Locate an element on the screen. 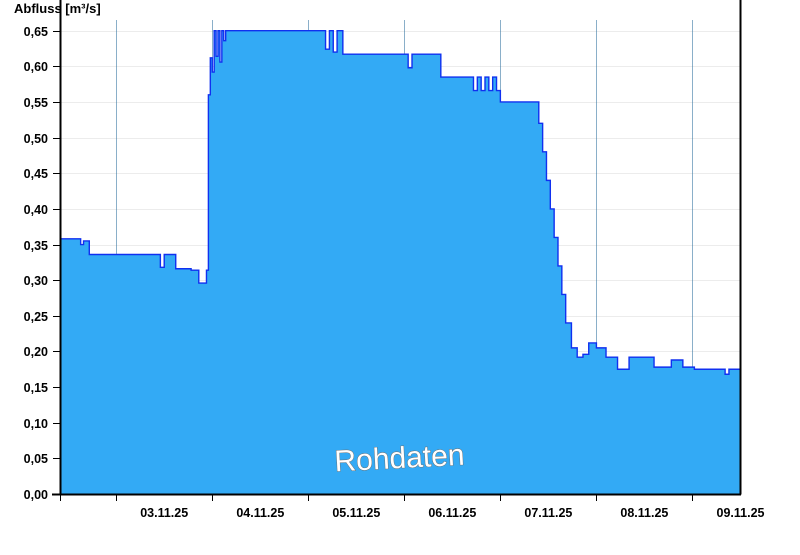  x-tick-label-0: 03.11.25 is located at coordinates (164, 513).